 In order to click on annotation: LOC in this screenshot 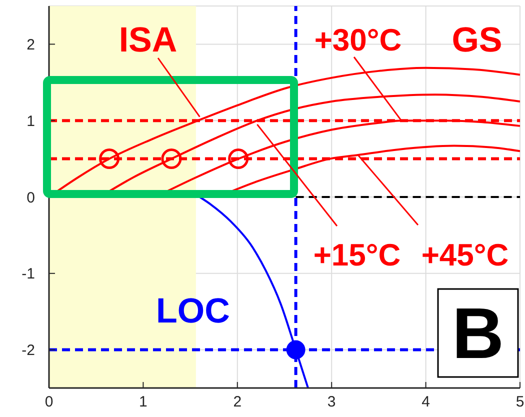, I will do `click(193, 311)`.